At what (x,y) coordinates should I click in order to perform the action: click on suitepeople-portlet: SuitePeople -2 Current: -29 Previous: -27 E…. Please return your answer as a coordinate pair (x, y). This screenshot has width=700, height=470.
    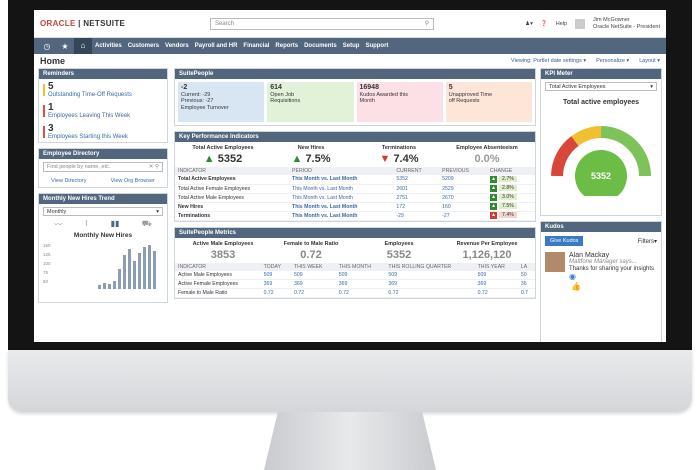
    Looking at the image, I should click on (355, 97).